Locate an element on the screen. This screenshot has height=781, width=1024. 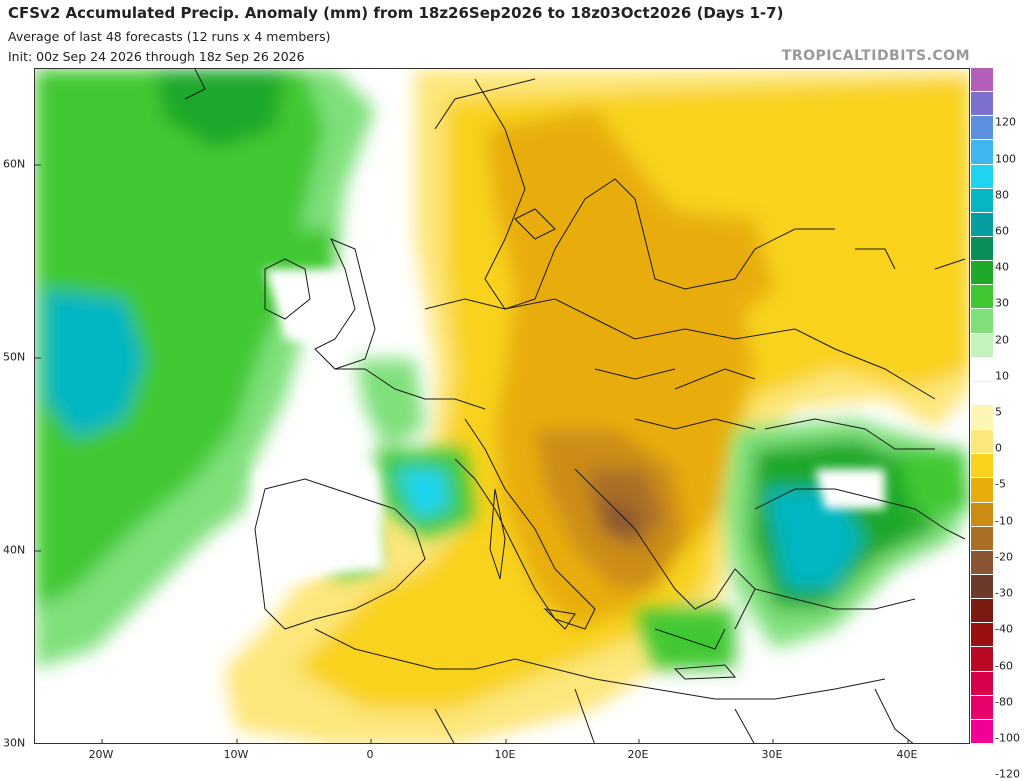
colorbar-label: -30 is located at coordinates (1004, 593).